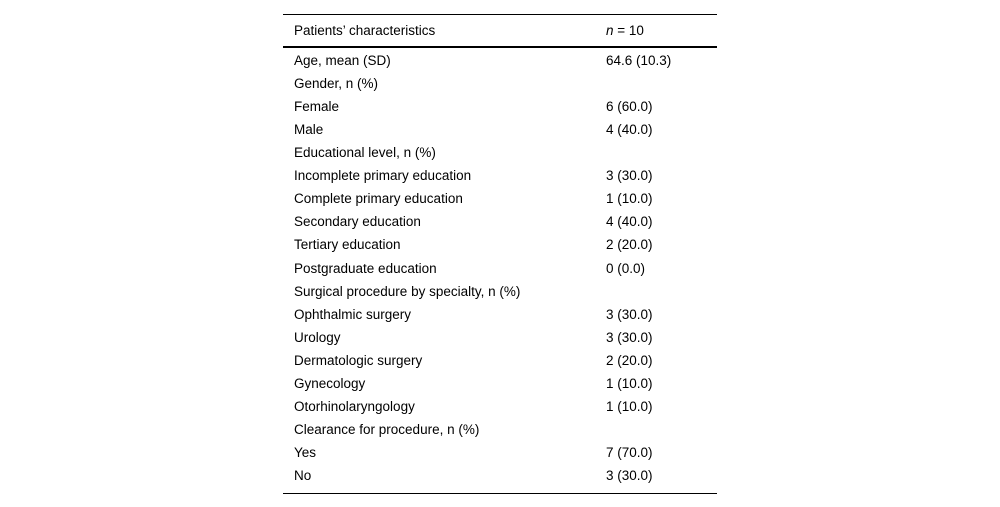  What do you see at coordinates (629, 106) in the screenshot?
I see `row-value: 6 (60.0)` at bounding box center [629, 106].